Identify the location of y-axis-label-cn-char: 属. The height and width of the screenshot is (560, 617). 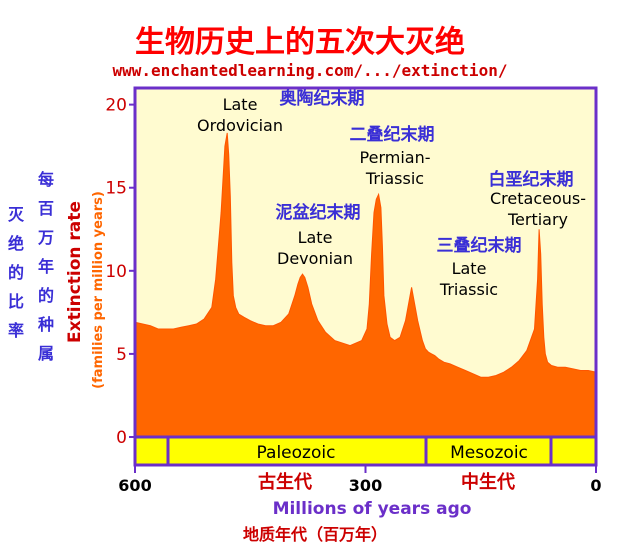
(46, 353).